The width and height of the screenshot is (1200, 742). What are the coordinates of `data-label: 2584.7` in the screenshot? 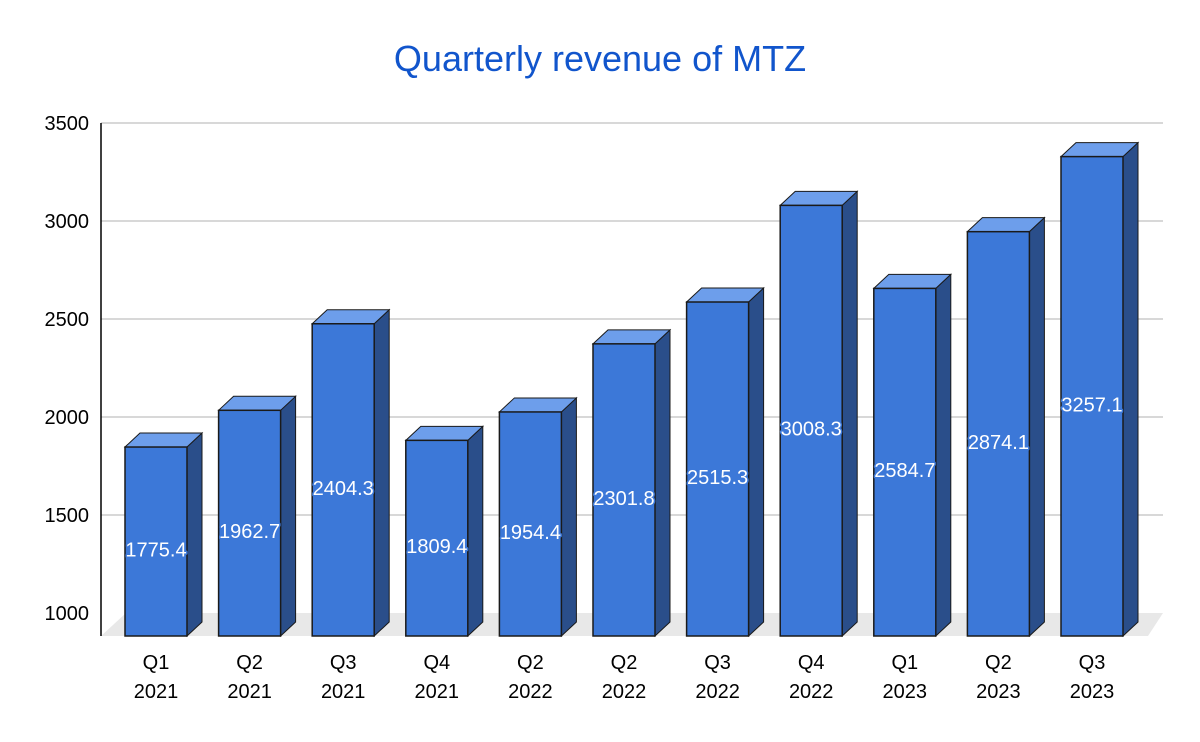 It's located at (904, 471).